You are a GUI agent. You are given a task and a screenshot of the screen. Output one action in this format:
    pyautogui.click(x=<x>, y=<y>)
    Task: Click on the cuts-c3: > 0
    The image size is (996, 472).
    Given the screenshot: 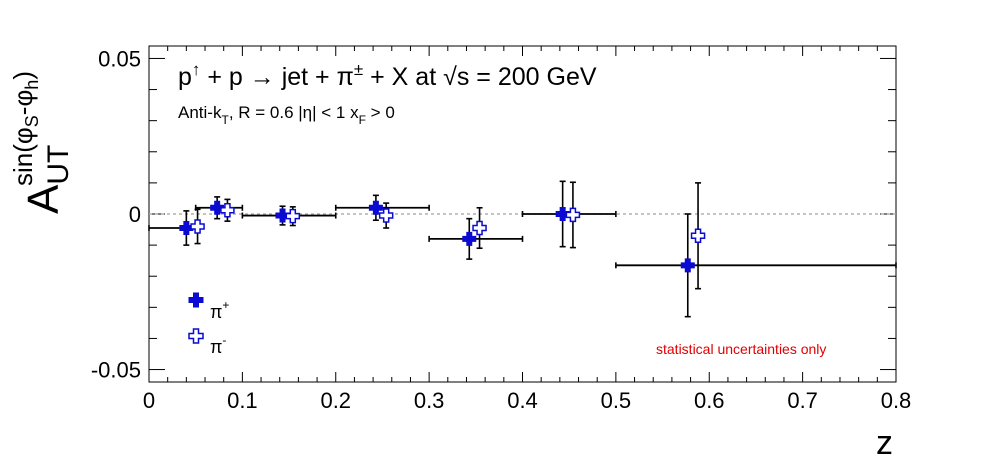 What is the action you would take?
    pyautogui.click(x=380, y=112)
    